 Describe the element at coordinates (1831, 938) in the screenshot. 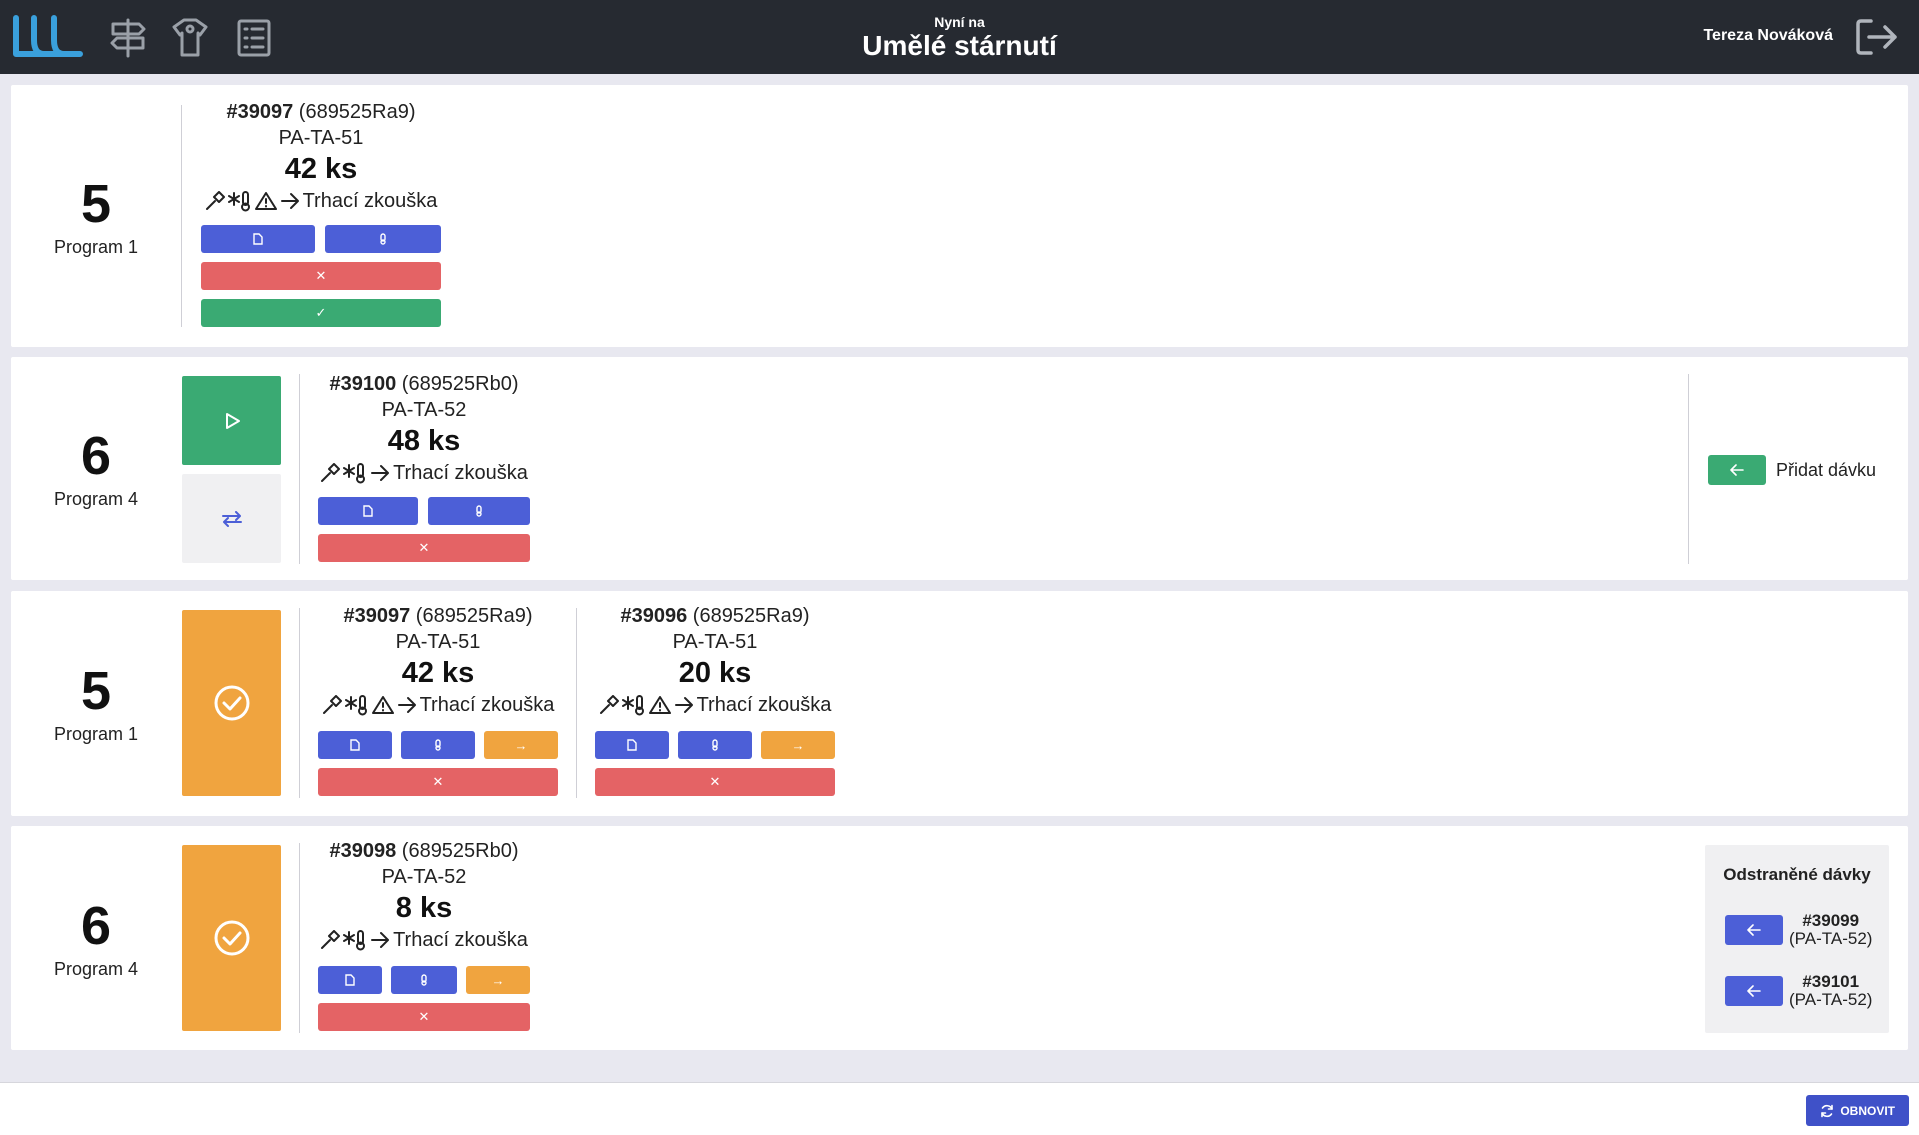

I see `removed-batch-part: (PA-TA-52)` at that location.